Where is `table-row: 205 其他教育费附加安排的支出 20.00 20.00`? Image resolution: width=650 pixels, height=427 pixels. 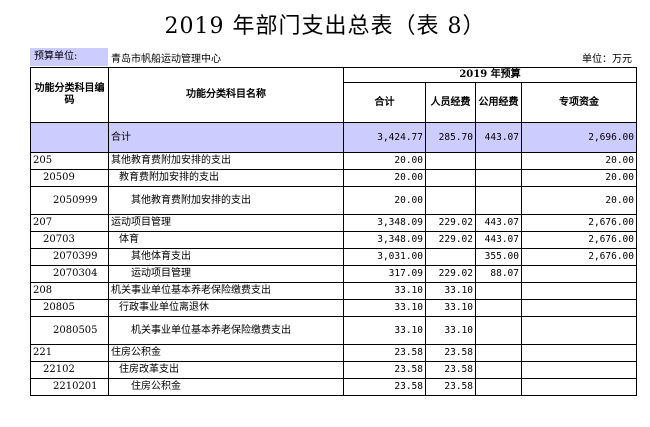
table-row: 205 其他教育费附加安排的支出 20.00 20.00 is located at coordinates (333, 161).